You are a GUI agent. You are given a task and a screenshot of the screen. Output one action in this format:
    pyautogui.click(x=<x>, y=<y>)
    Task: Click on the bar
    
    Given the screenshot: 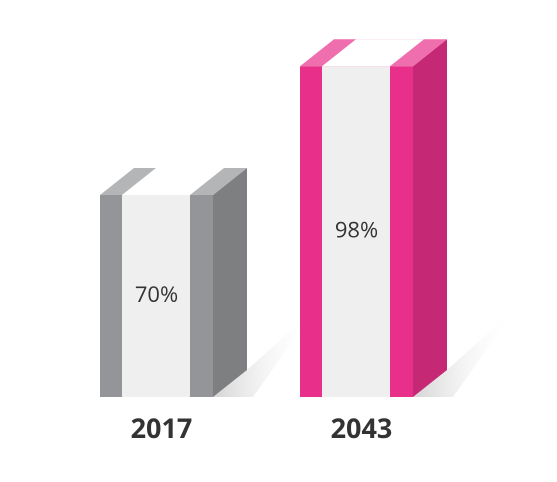 What is the action you would take?
    pyautogui.click(x=173, y=282)
    